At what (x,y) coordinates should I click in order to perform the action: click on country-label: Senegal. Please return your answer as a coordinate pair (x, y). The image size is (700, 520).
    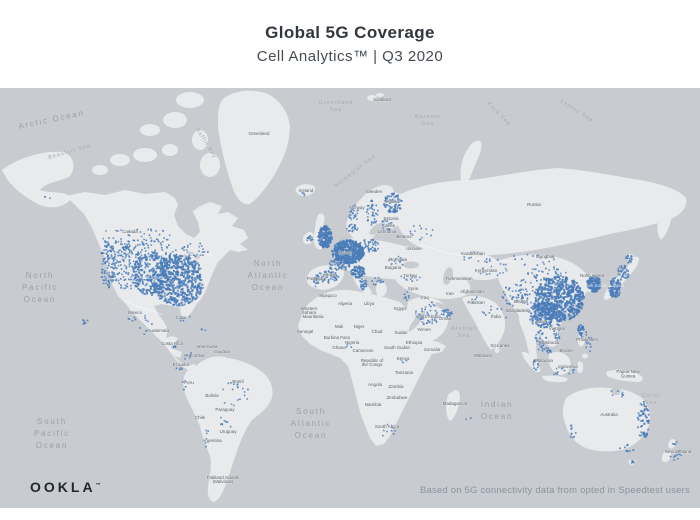
    Looking at the image, I should click on (305, 331).